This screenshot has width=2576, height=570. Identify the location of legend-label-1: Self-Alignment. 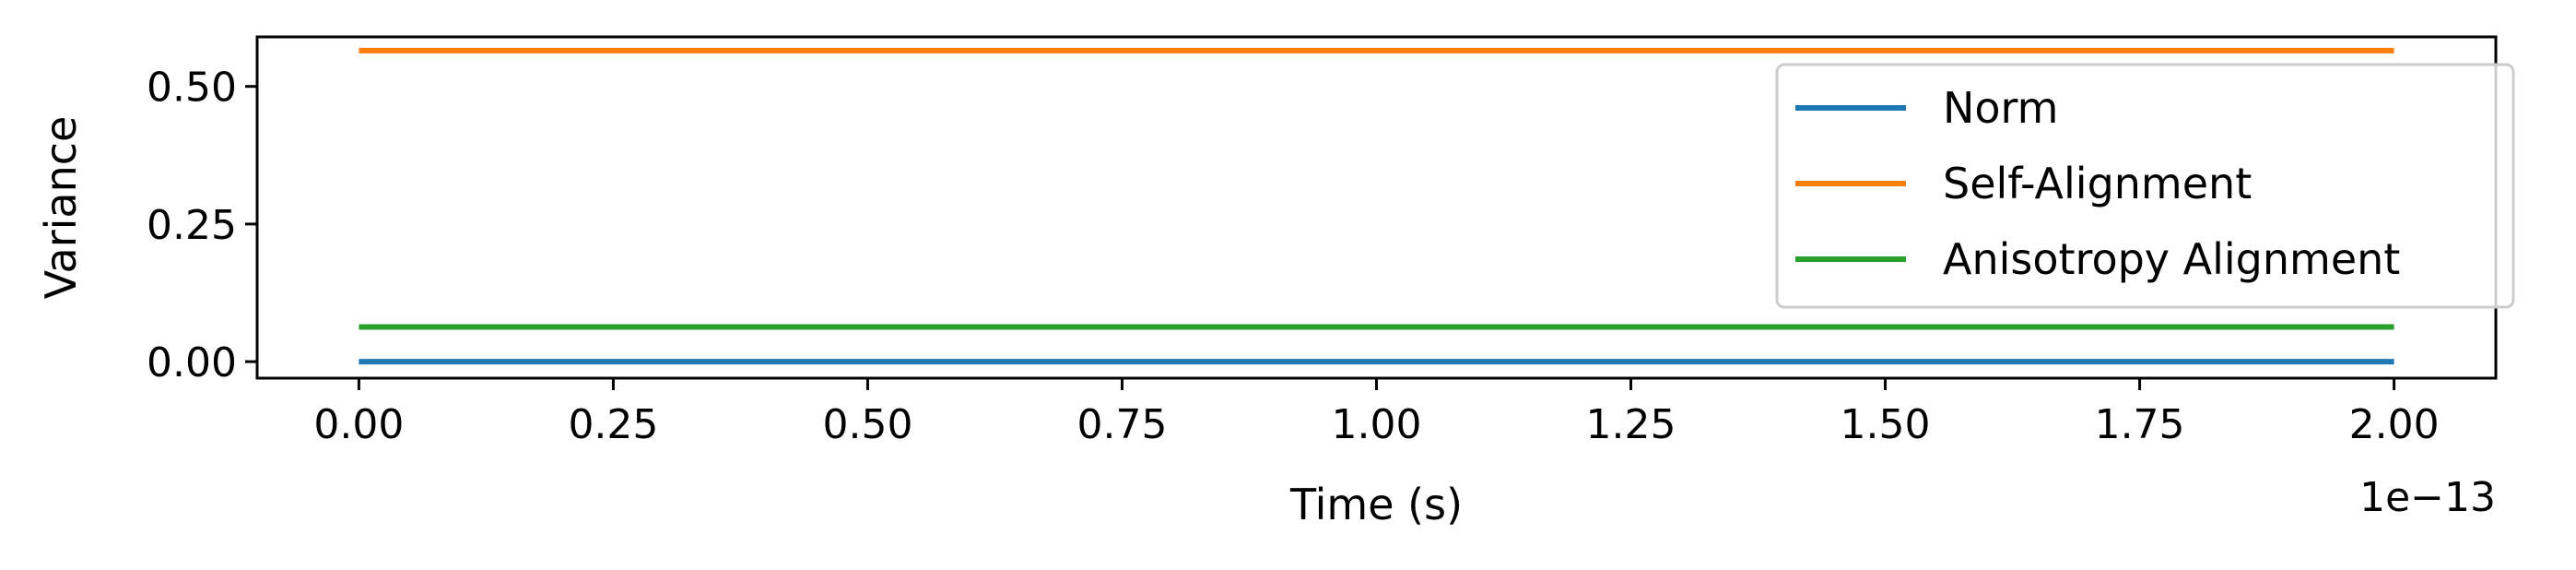
(2097, 183).